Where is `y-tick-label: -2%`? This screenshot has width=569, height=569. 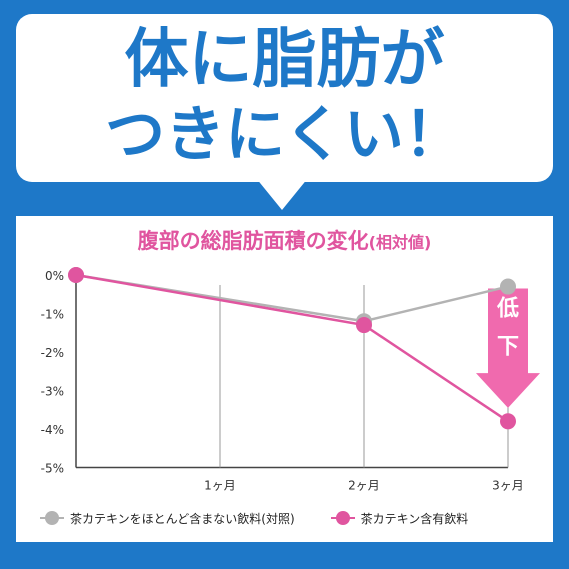
y-tick-label: -2% is located at coordinates (52, 353).